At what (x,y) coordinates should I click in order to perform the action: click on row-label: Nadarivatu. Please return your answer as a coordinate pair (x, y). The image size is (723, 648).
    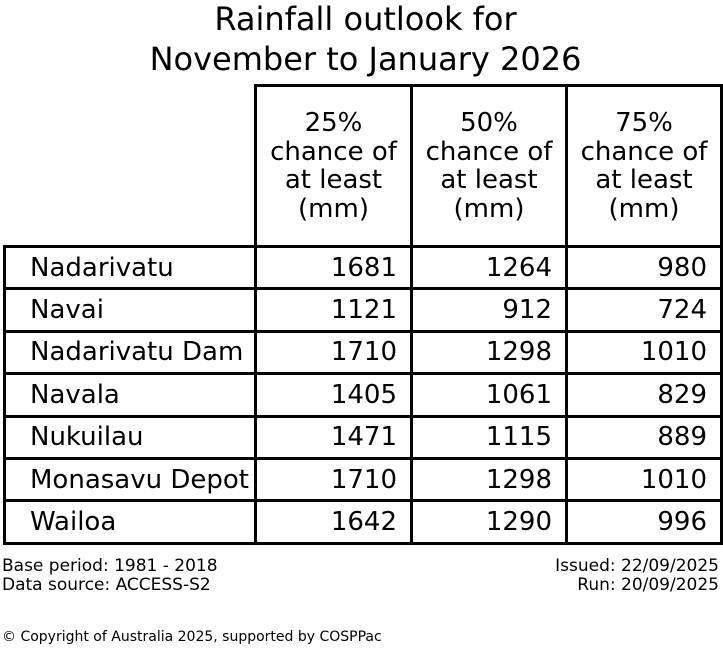
    Looking at the image, I should click on (130, 267).